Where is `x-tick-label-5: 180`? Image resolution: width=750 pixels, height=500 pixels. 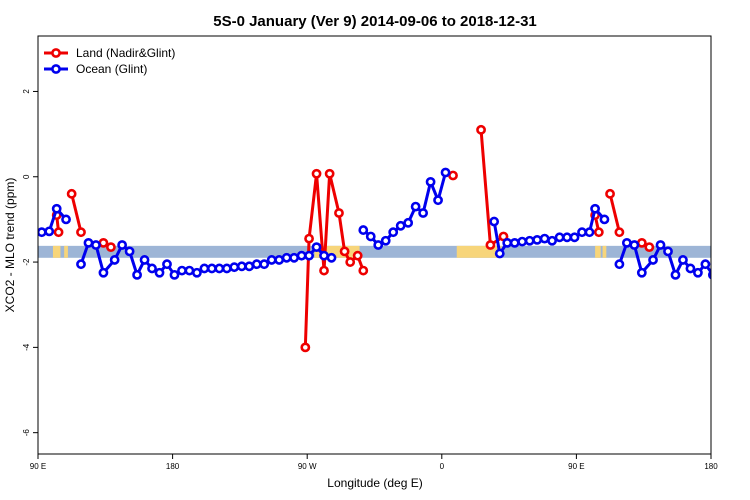 x-tick-label-5: 180 is located at coordinates (711, 466).